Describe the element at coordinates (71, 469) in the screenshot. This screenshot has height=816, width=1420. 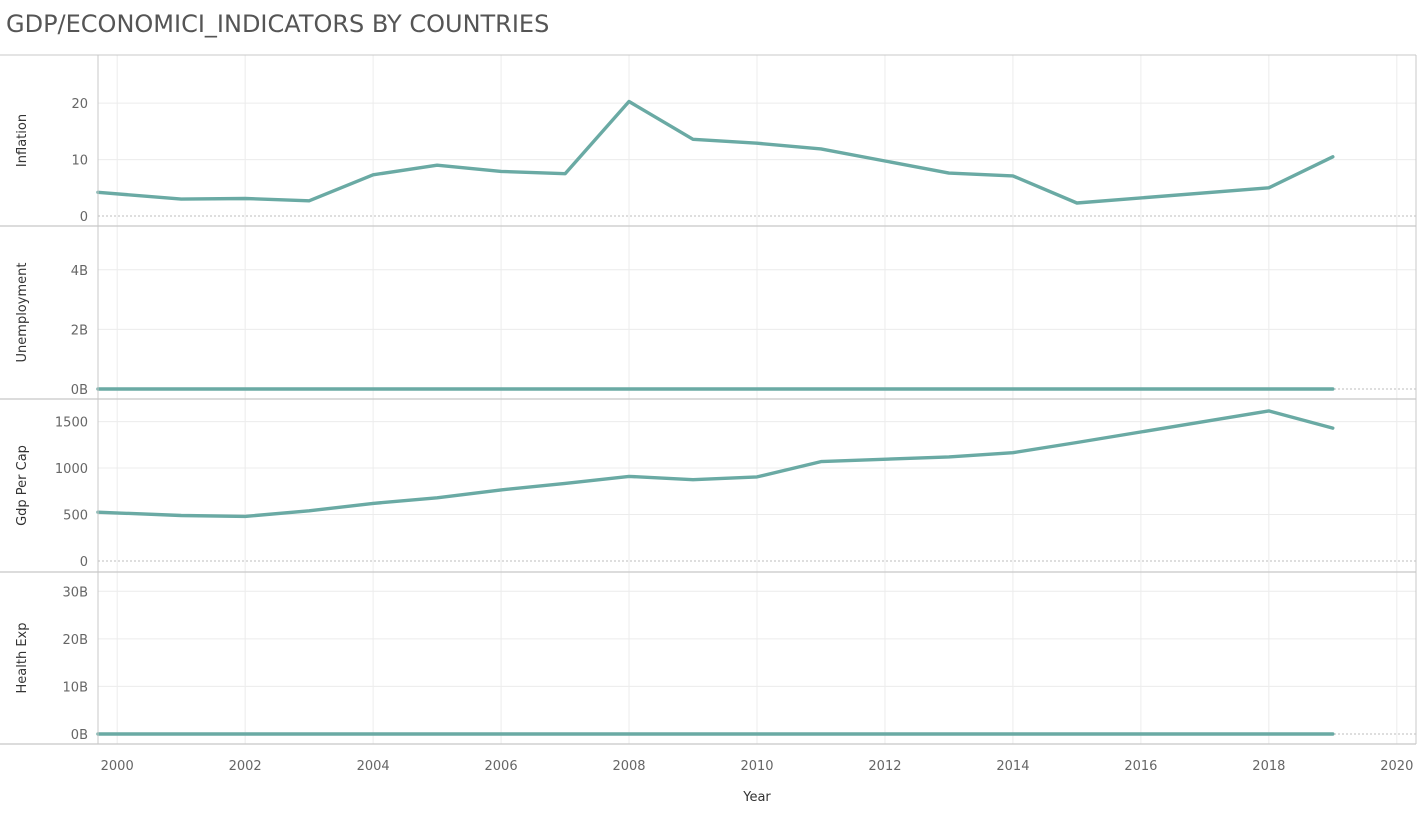
I see `y-tick-label: 1000` at that location.